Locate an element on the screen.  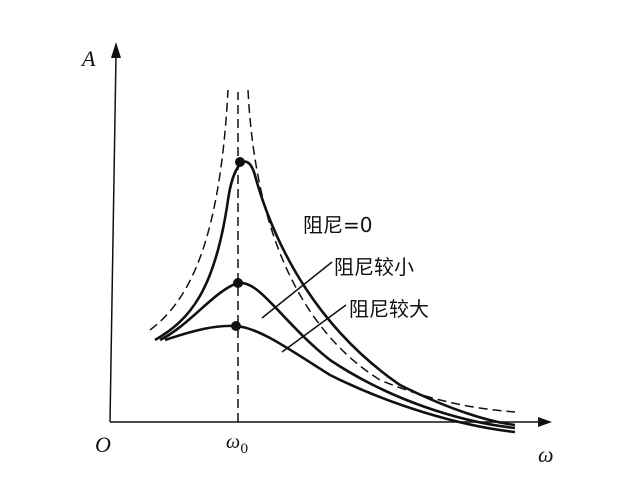
zero-damping-left is located at coordinates (189, 210).